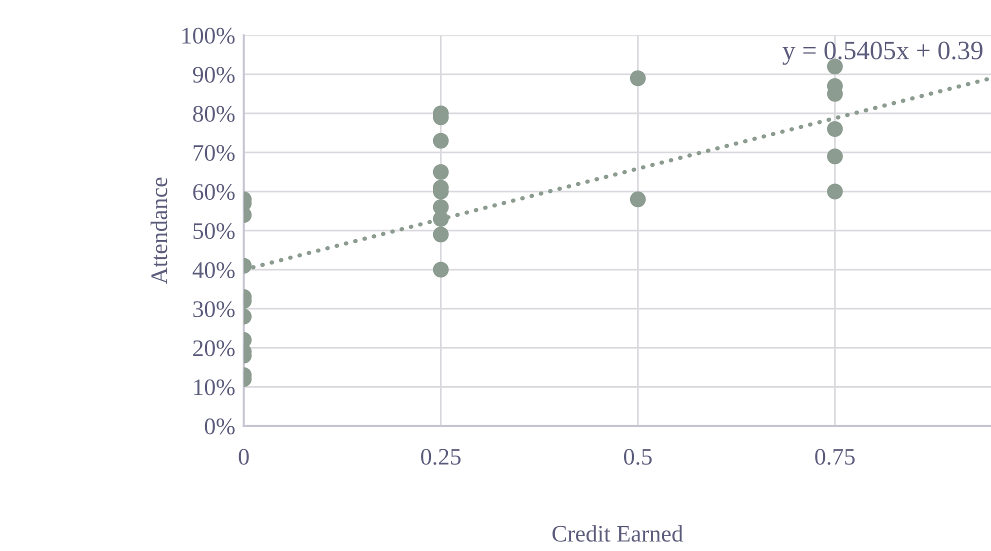 This screenshot has height=551, width=991. What do you see at coordinates (213, 270) in the screenshot?
I see `y-tick-label: 40%` at bounding box center [213, 270].